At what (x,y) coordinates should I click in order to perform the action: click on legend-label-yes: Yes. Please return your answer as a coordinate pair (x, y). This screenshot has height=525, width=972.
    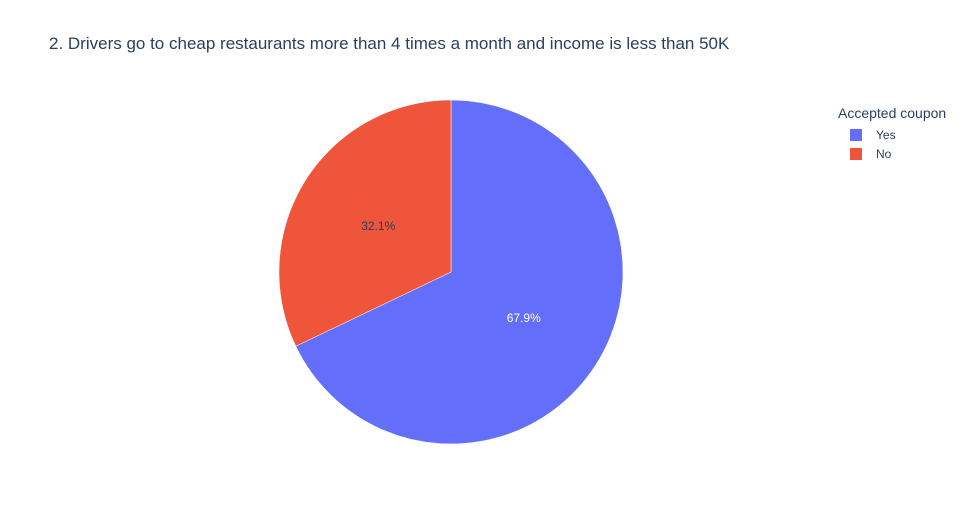
    Looking at the image, I should click on (886, 134).